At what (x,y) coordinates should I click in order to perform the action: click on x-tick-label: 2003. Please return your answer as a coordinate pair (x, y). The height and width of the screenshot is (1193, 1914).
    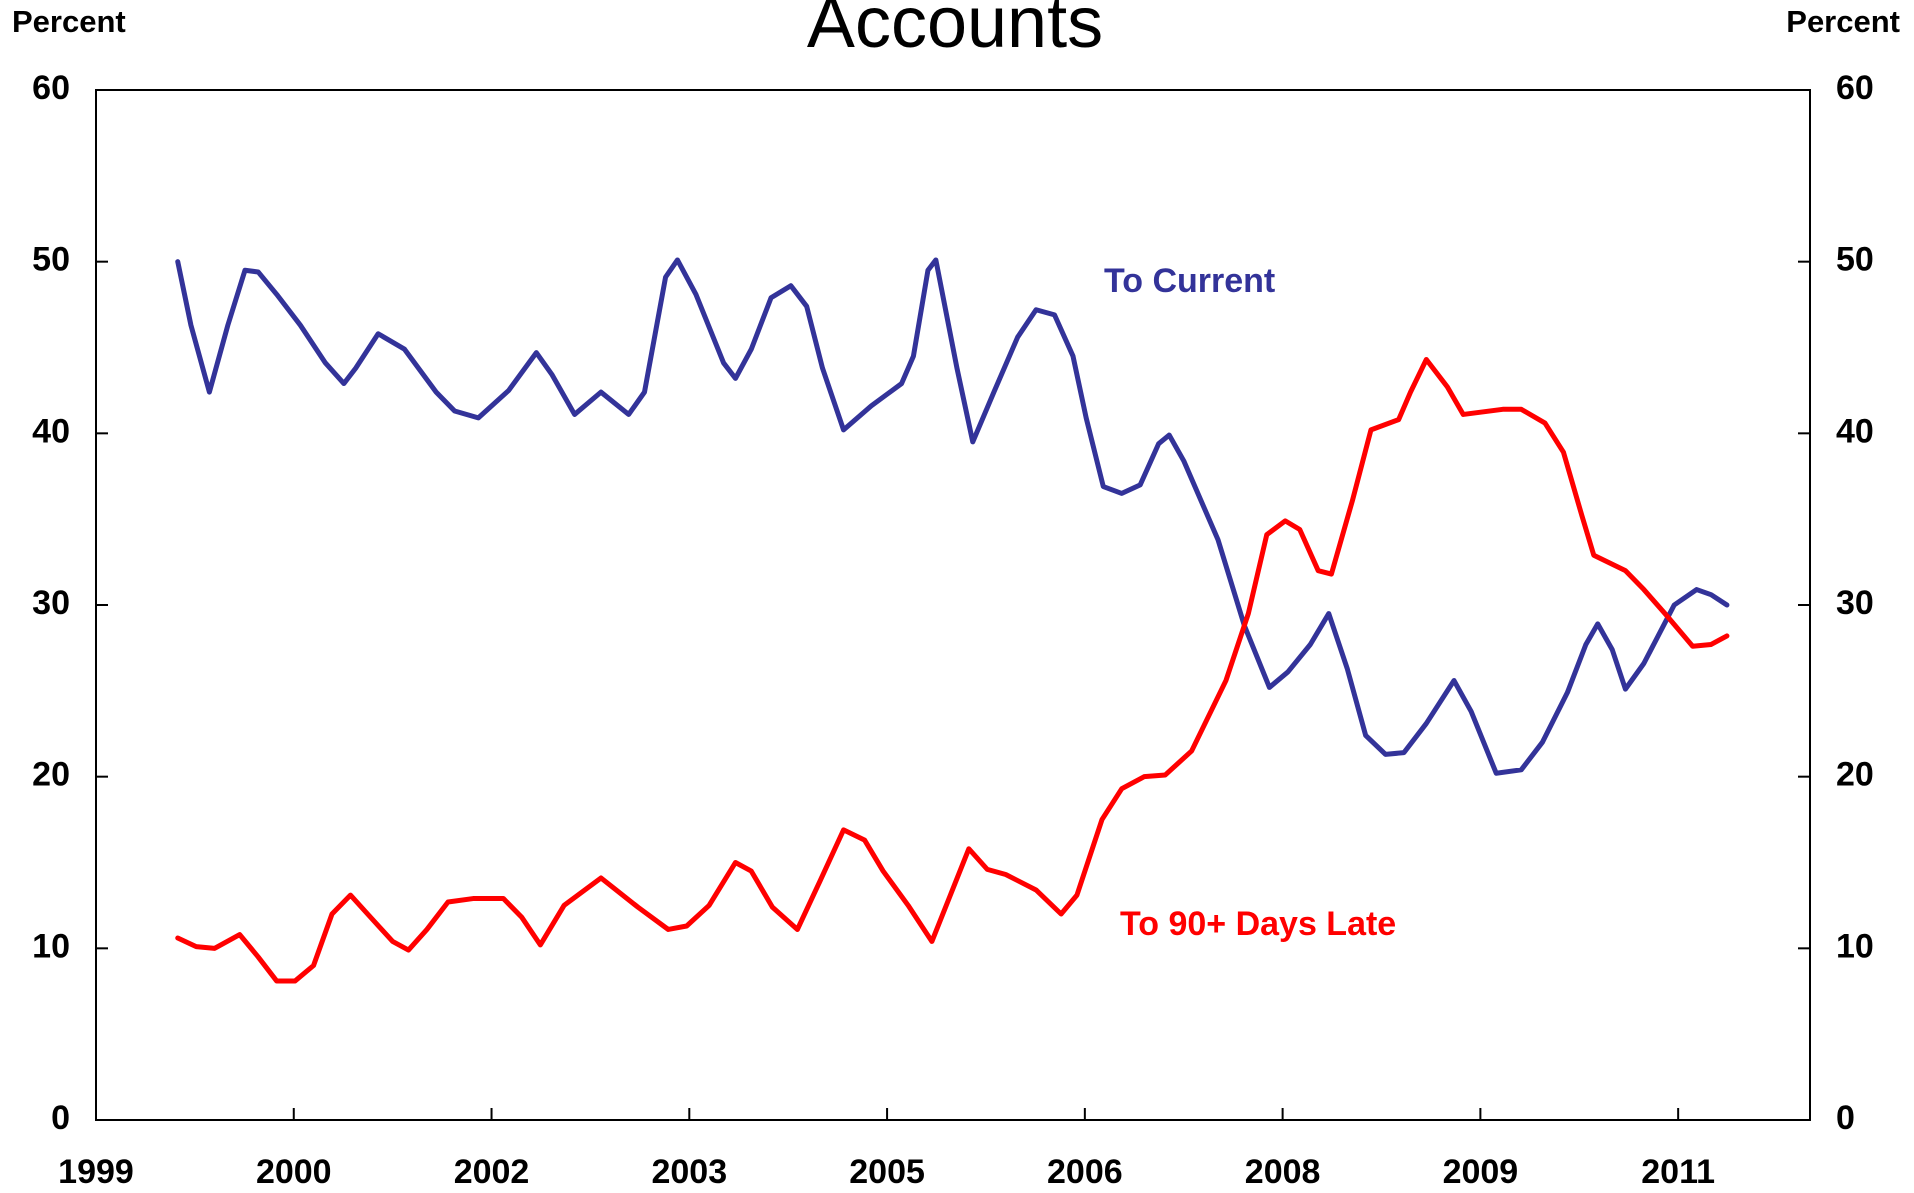
    Looking at the image, I should click on (689, 1172).